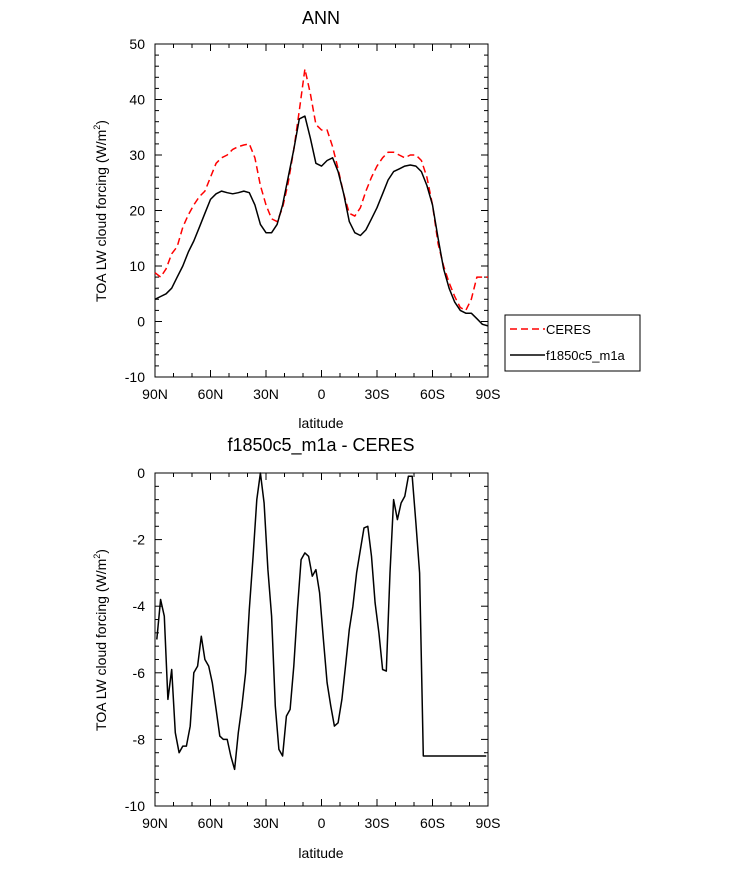 This screenshot has width=733, height=869. Describe the element at coordinates (97, 127) in the screenshot. I see `top-chart-ylabel-sup: 2` at that location.